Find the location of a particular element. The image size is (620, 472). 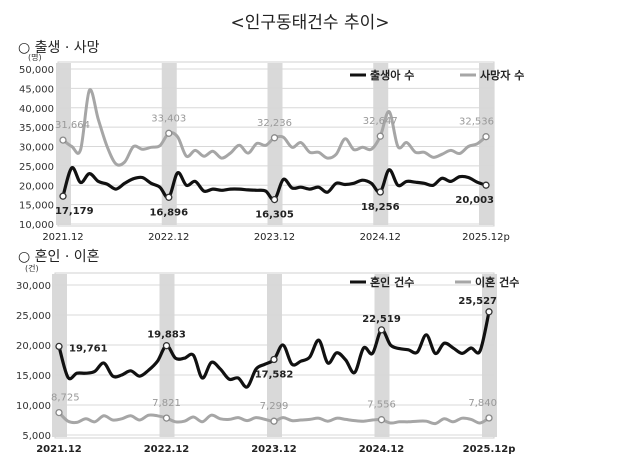

data-label: 16,305 is located at coordinates (274, 215).